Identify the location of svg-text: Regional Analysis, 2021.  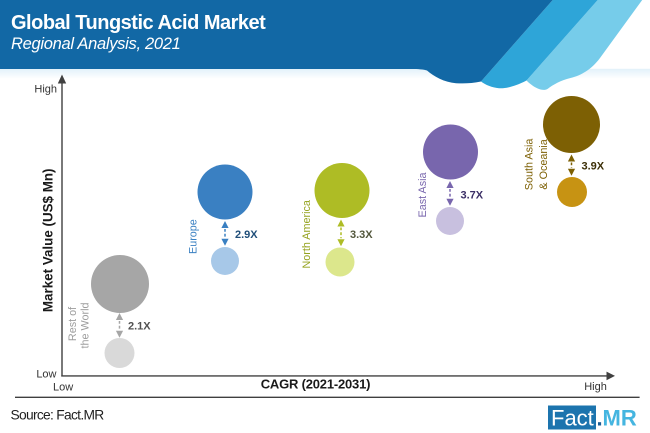
(96, 44).